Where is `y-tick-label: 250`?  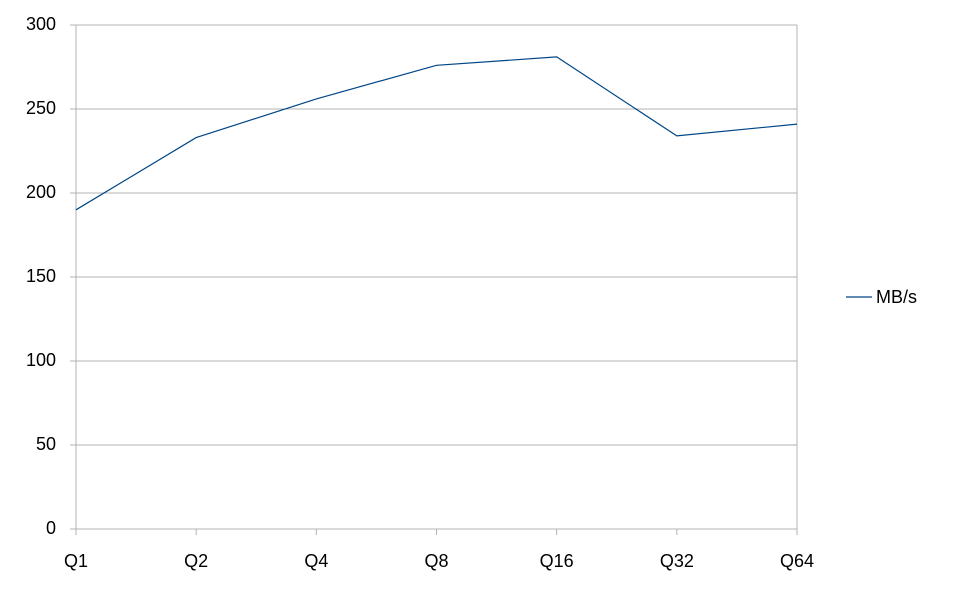 y-tick-label: 250 is located at coordinates (41, 108).